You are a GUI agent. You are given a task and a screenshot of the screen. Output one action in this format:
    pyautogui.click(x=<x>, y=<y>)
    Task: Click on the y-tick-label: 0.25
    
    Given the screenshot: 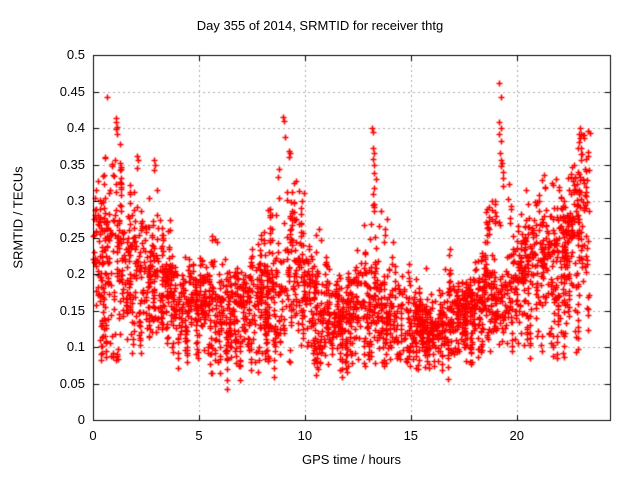 What is the action you would take?
    pyautogui.click(x=72, y=237)
    